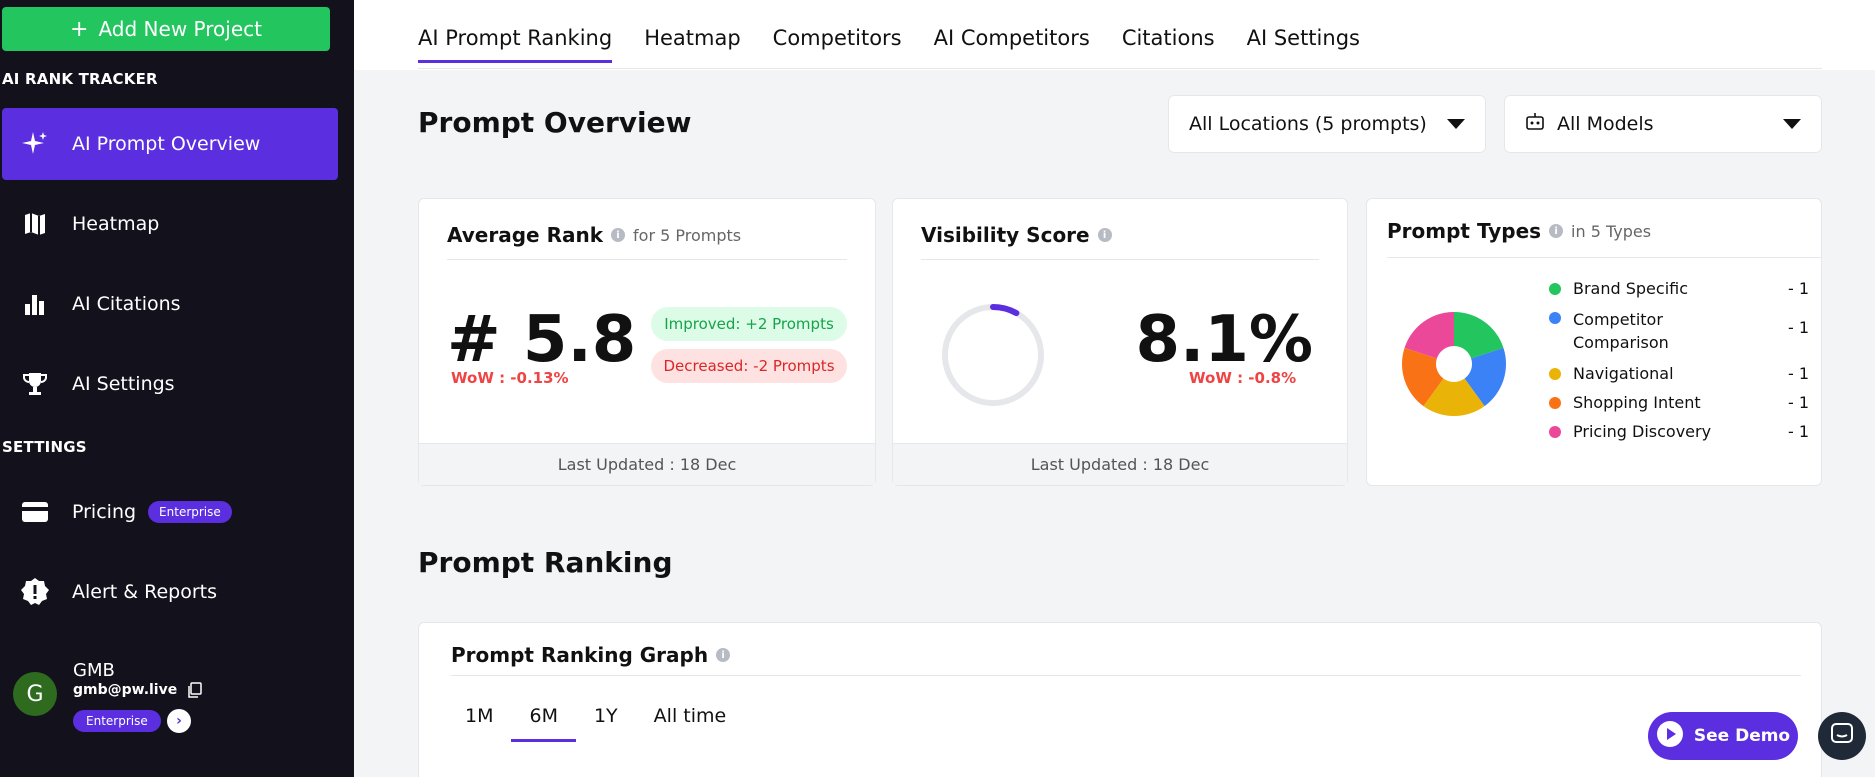 This screenshot has height=777, width=1875. What do you see at coordinates (1611, 231) in the screenshot?
I see `card-subtitle: in 5 Types` at bounding box center [1611, 231].